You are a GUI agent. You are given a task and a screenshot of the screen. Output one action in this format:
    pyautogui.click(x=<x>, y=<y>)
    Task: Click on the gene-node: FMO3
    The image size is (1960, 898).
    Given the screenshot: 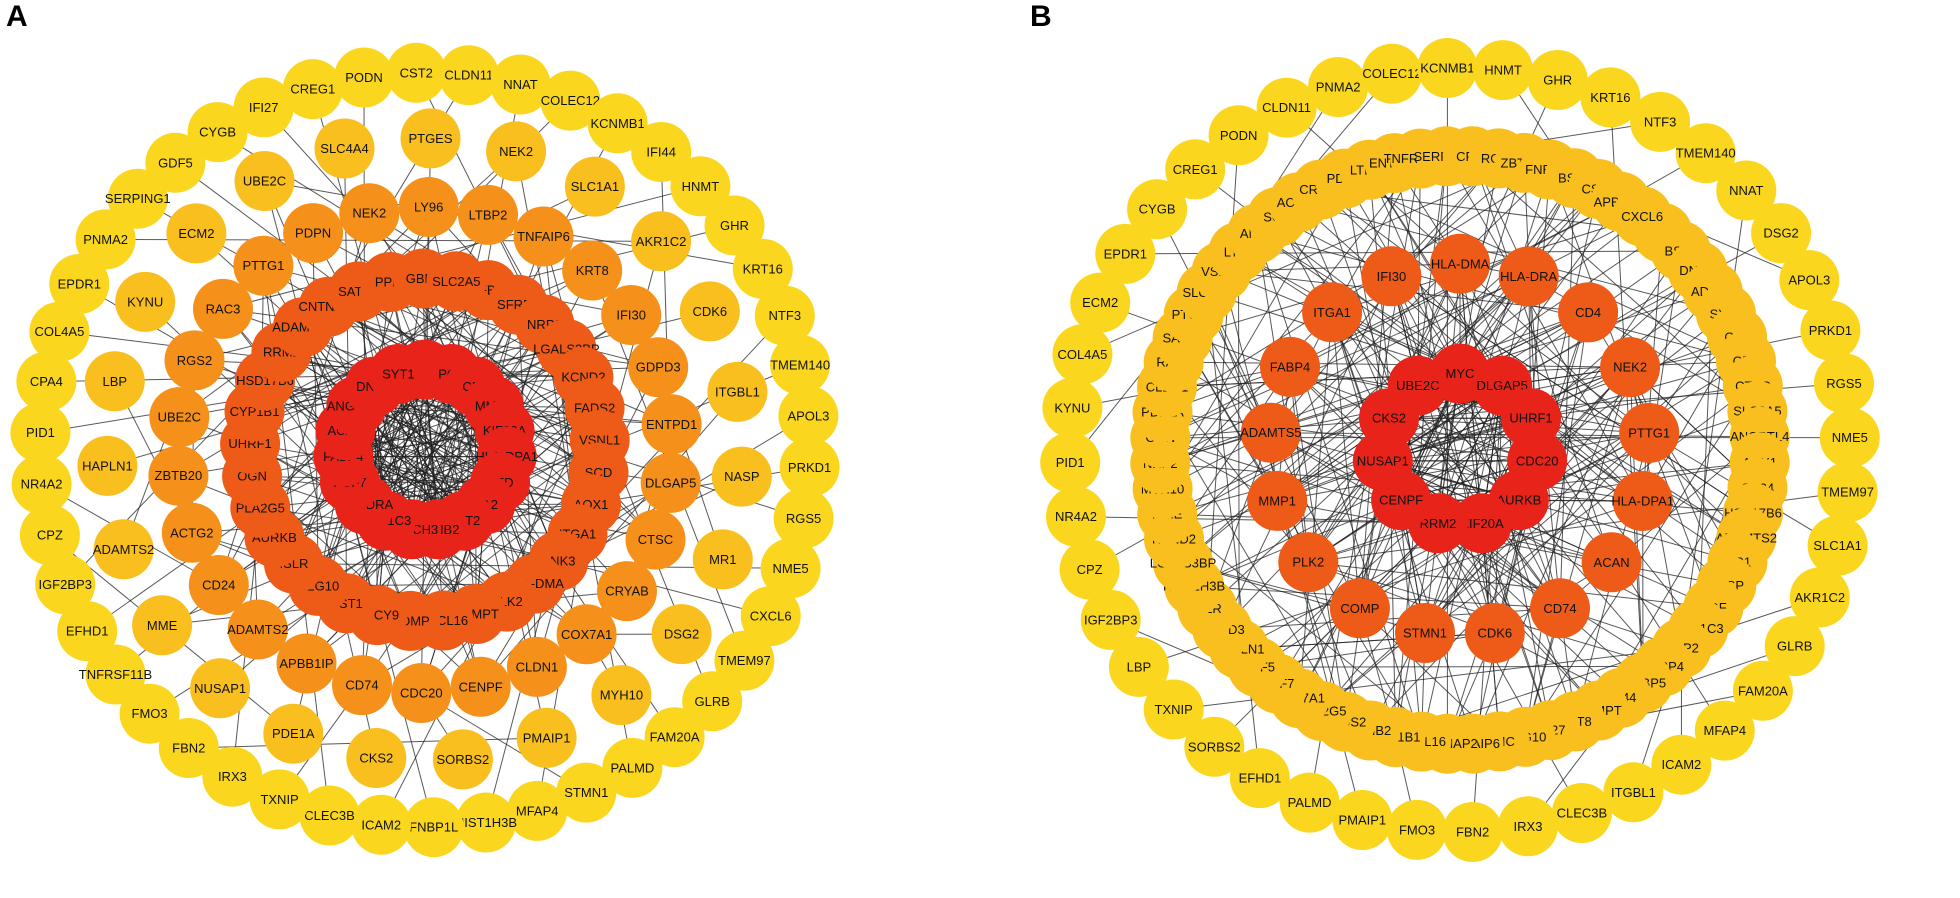 What is the action you would take?
    pyautogui.click(x=149, y=713)
    